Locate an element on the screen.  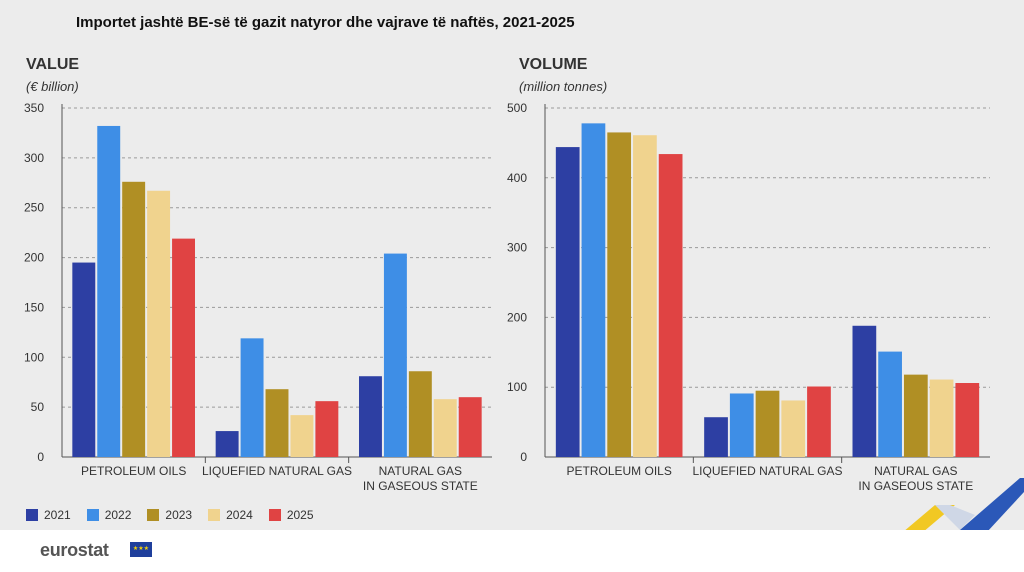
legend-item-2025: 2025 is located at coordinates (291, 515).